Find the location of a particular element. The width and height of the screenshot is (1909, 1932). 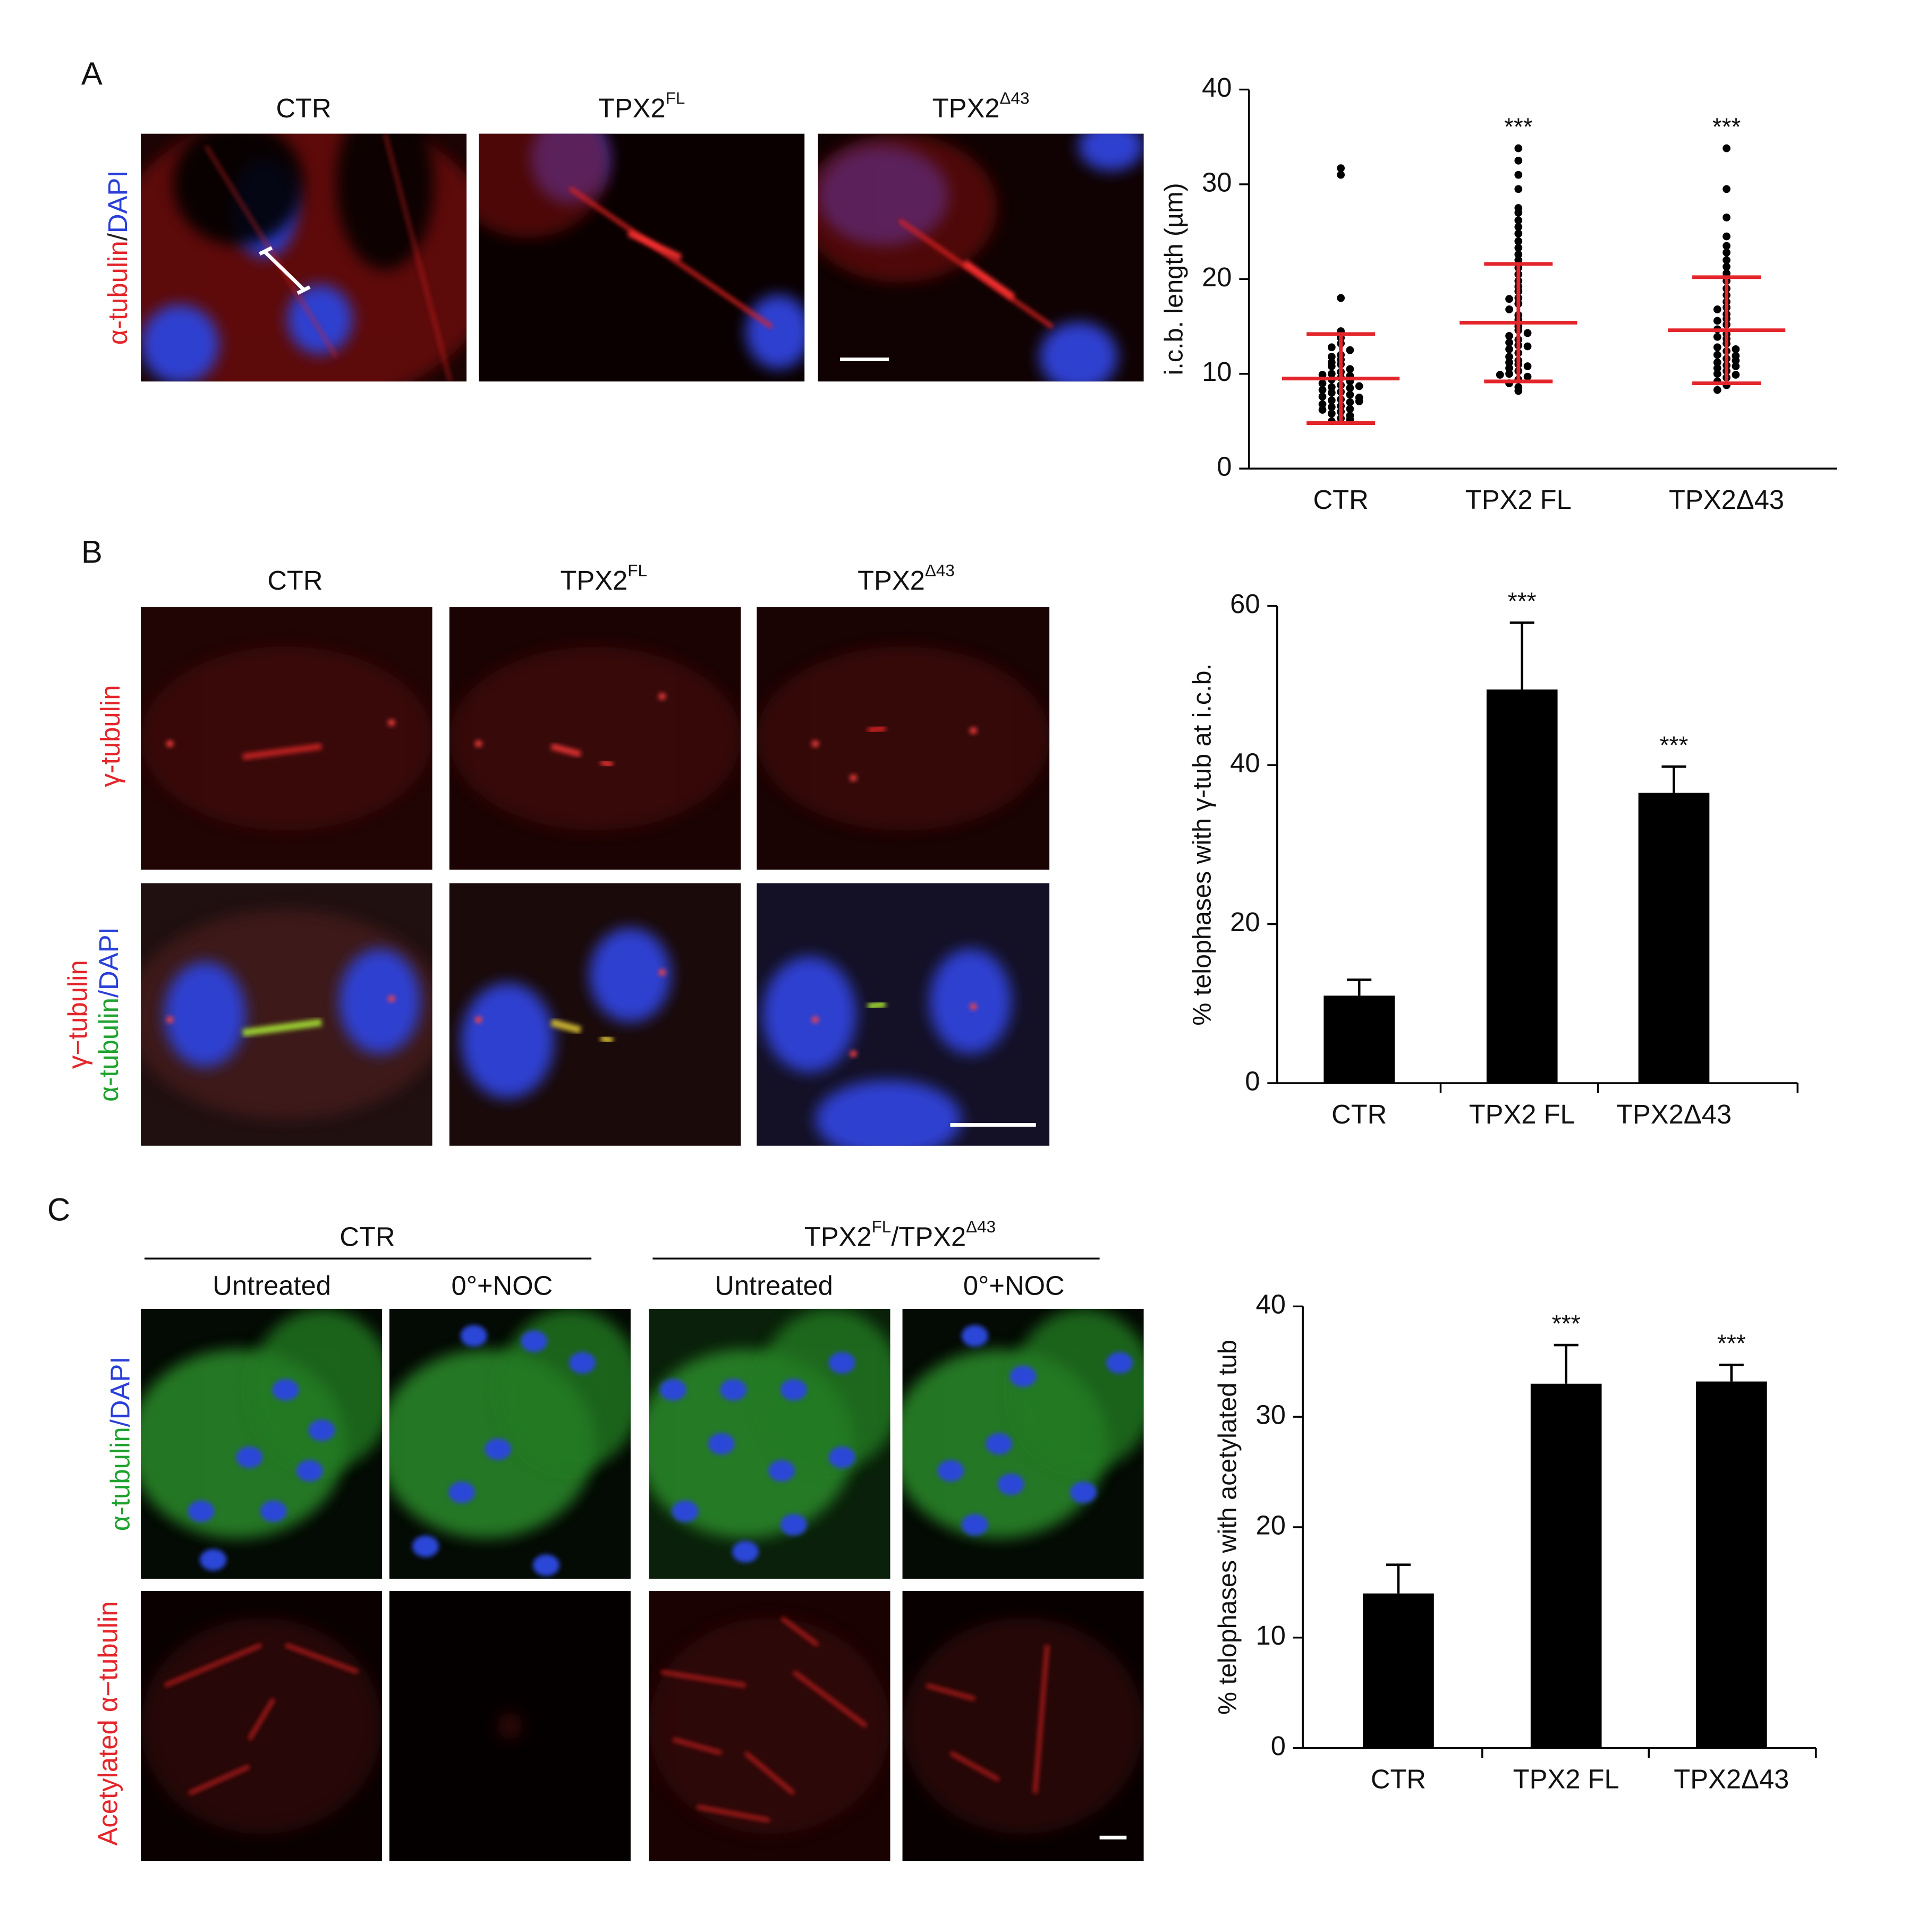

label-part: α-tubulin is located at coordinates (109, 1050).